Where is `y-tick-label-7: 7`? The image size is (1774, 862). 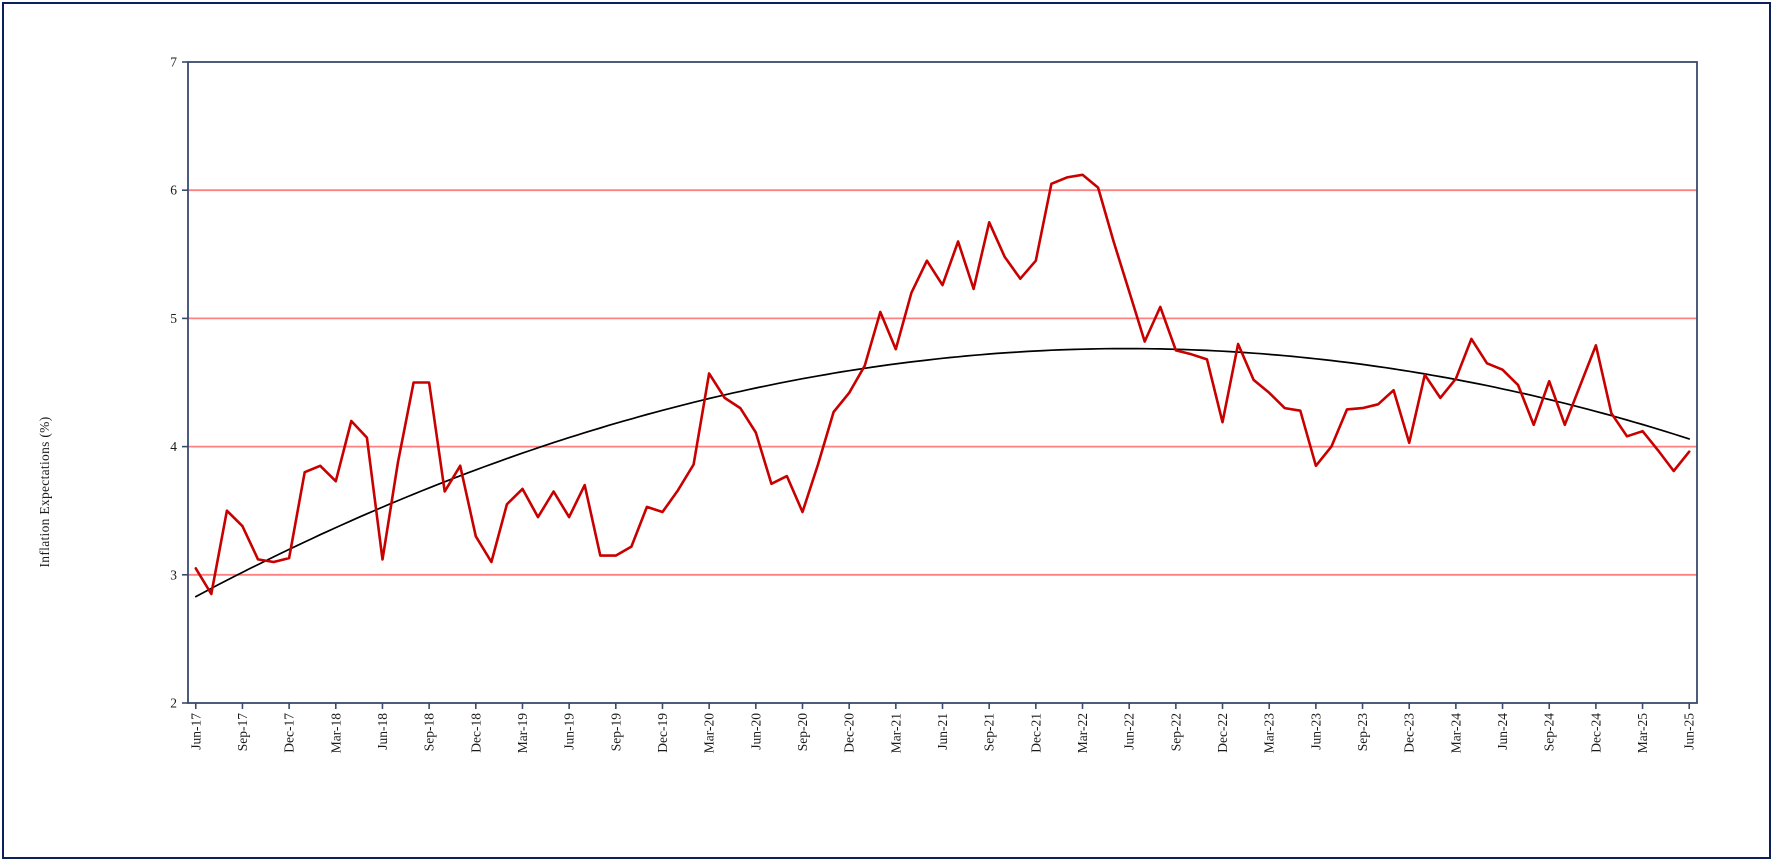 y-tick-label-7: 7 is located at coordinates (173, 62).